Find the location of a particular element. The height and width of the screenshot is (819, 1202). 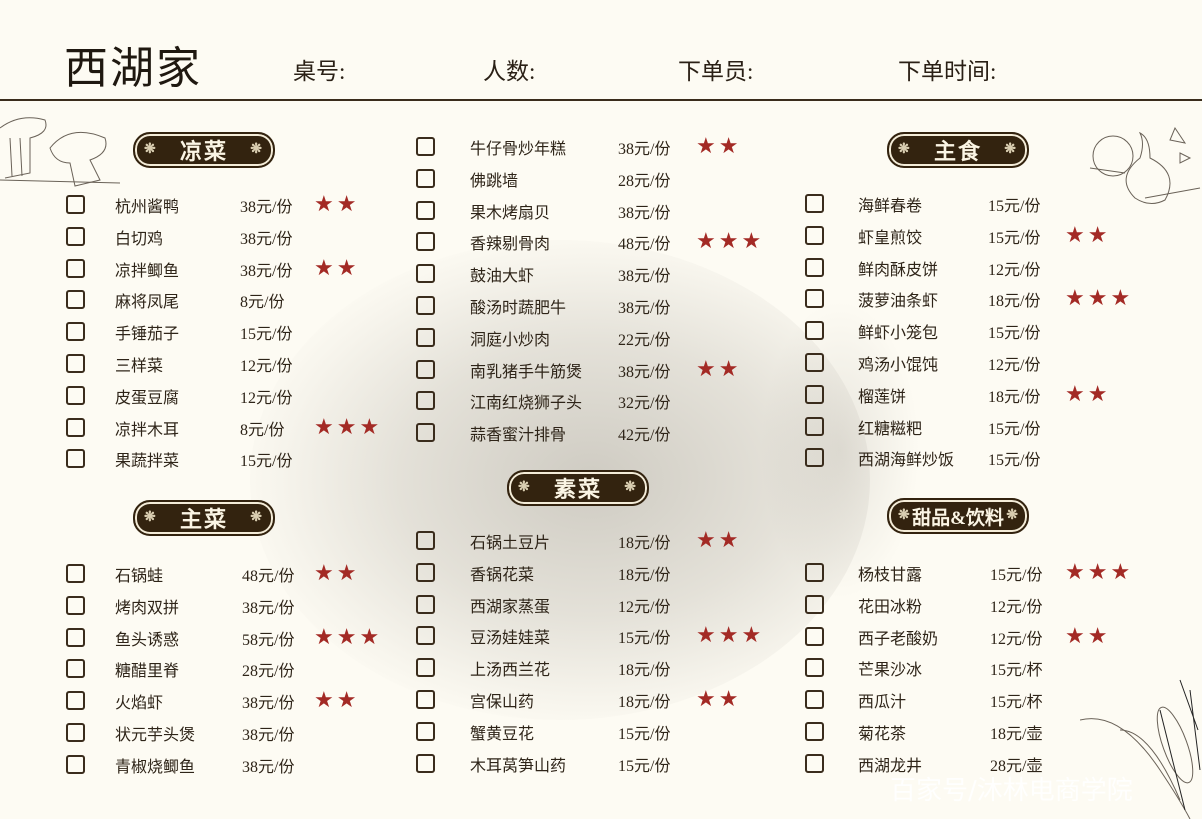

dish-name: 酸汤时蔬肥牛 is located at coordinates (518, 308).